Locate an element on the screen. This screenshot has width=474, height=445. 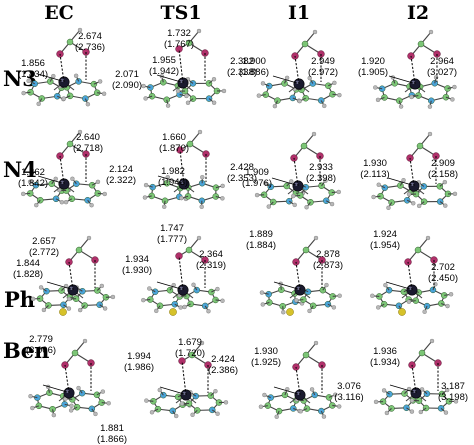
dist-label-paren: (3.116) is located at coordinates (348, 397).